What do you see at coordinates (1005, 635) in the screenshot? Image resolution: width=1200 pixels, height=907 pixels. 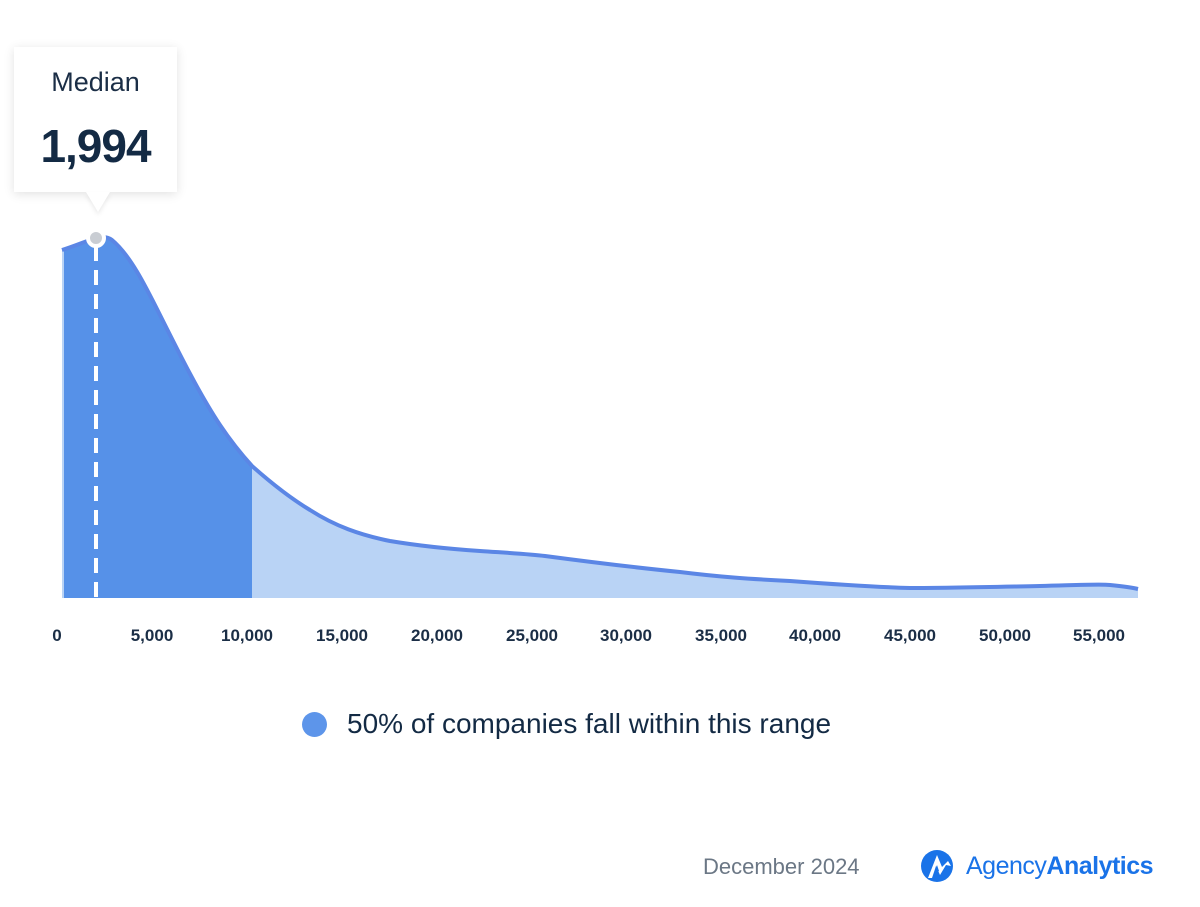 I see `x-tick: 50,000` at bounding box center [1005, 635].